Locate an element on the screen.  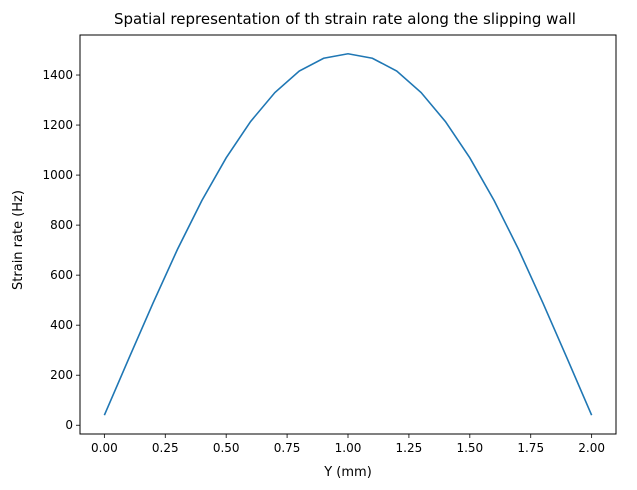
x-tick-label: 2.00 is located at coordinates (591, 448).